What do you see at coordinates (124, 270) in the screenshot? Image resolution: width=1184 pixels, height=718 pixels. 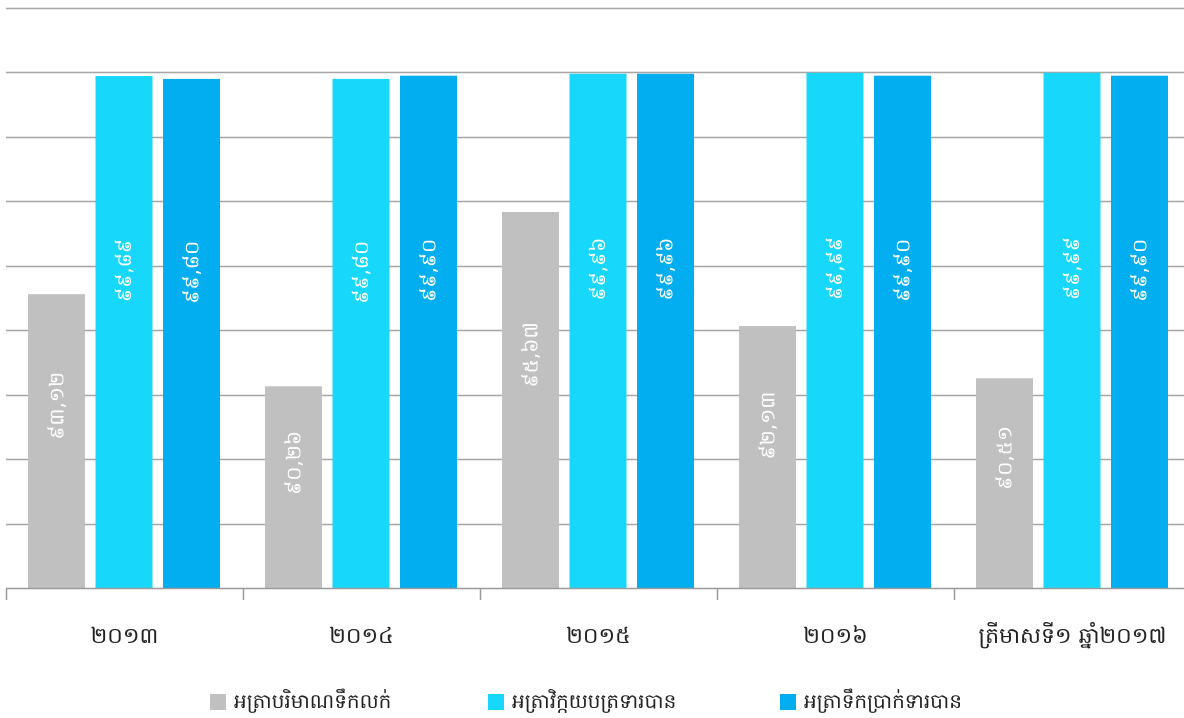 I see `data-label: ៩៩,៨៩` at bounding box center [124, 270].